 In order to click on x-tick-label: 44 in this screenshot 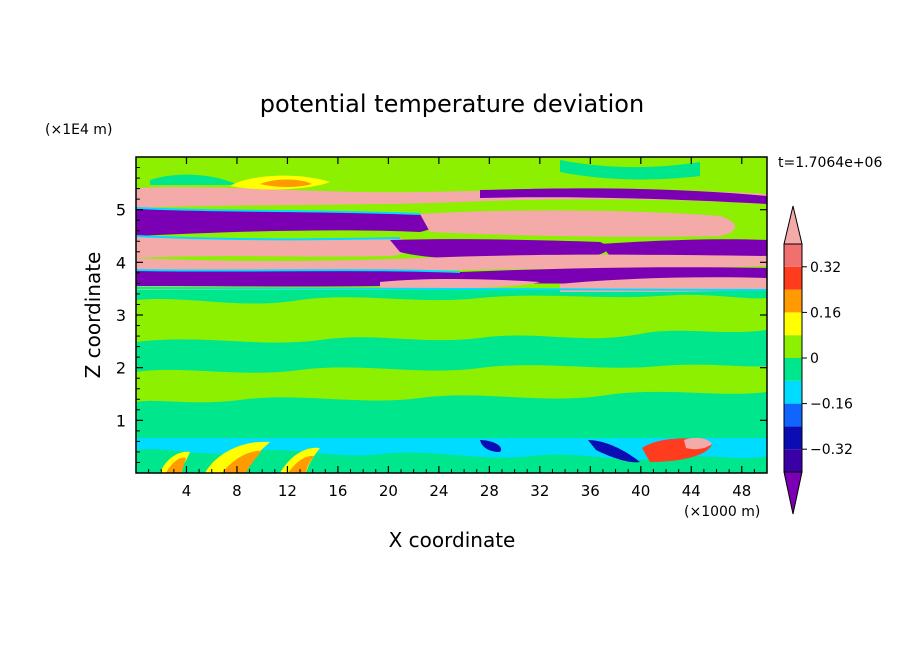, I will do `click(691, 491)`.